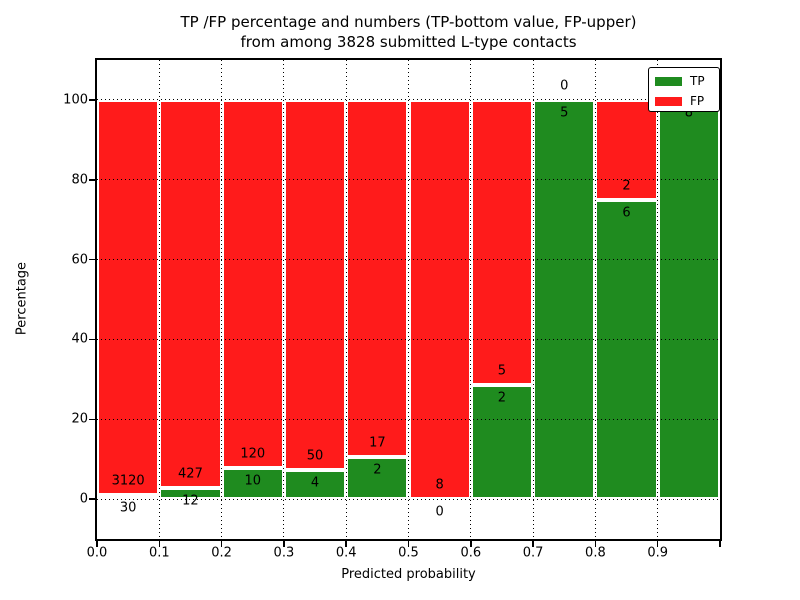  Describe the element at coordinates (697, 101) in the screenshot. I see `legend-label-fp: FP` at that location.